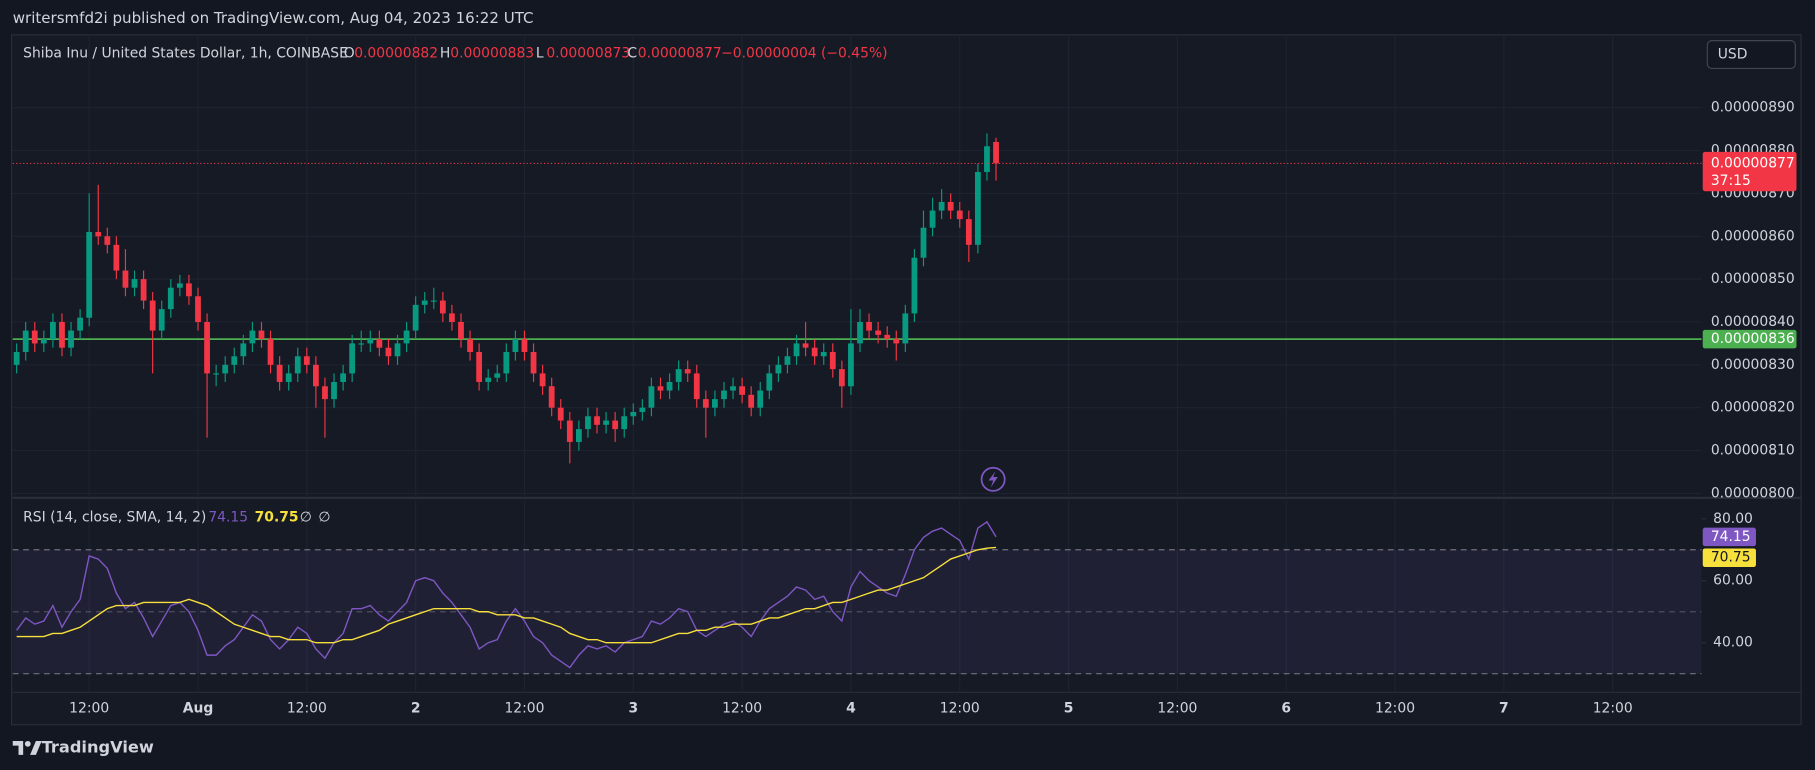 The image size is (1815, 770). I want to click on rsi-legend-value: 74.15, so click(228, 518).